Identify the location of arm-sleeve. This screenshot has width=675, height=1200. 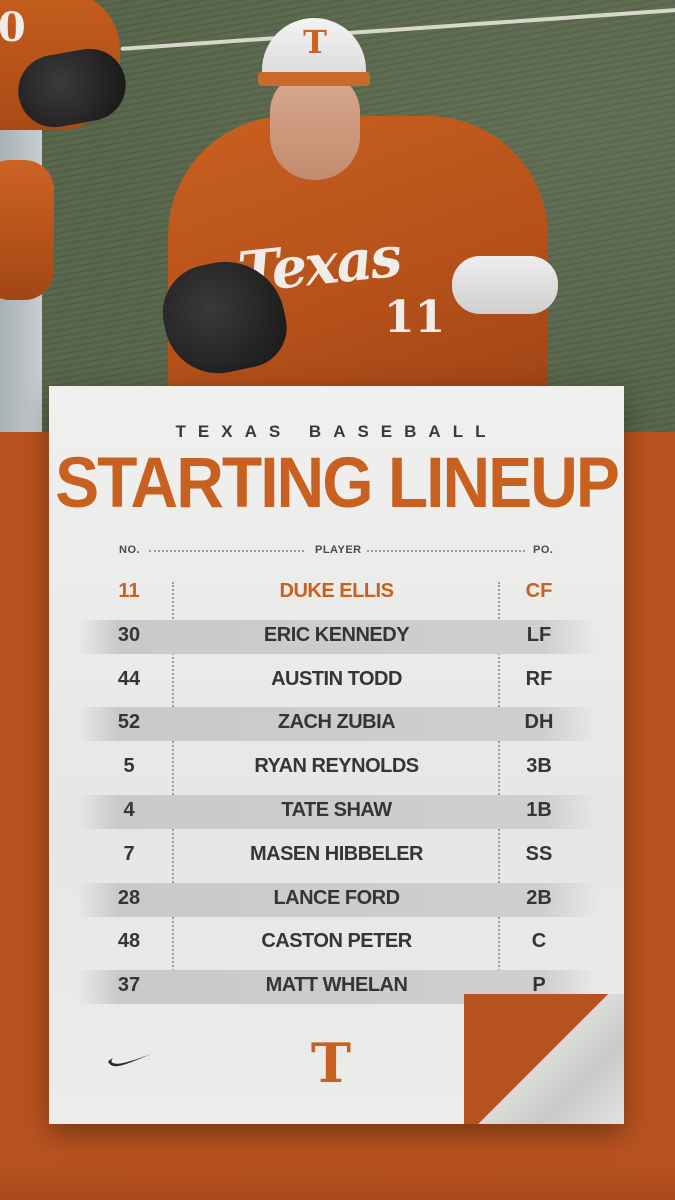
(505, 285).